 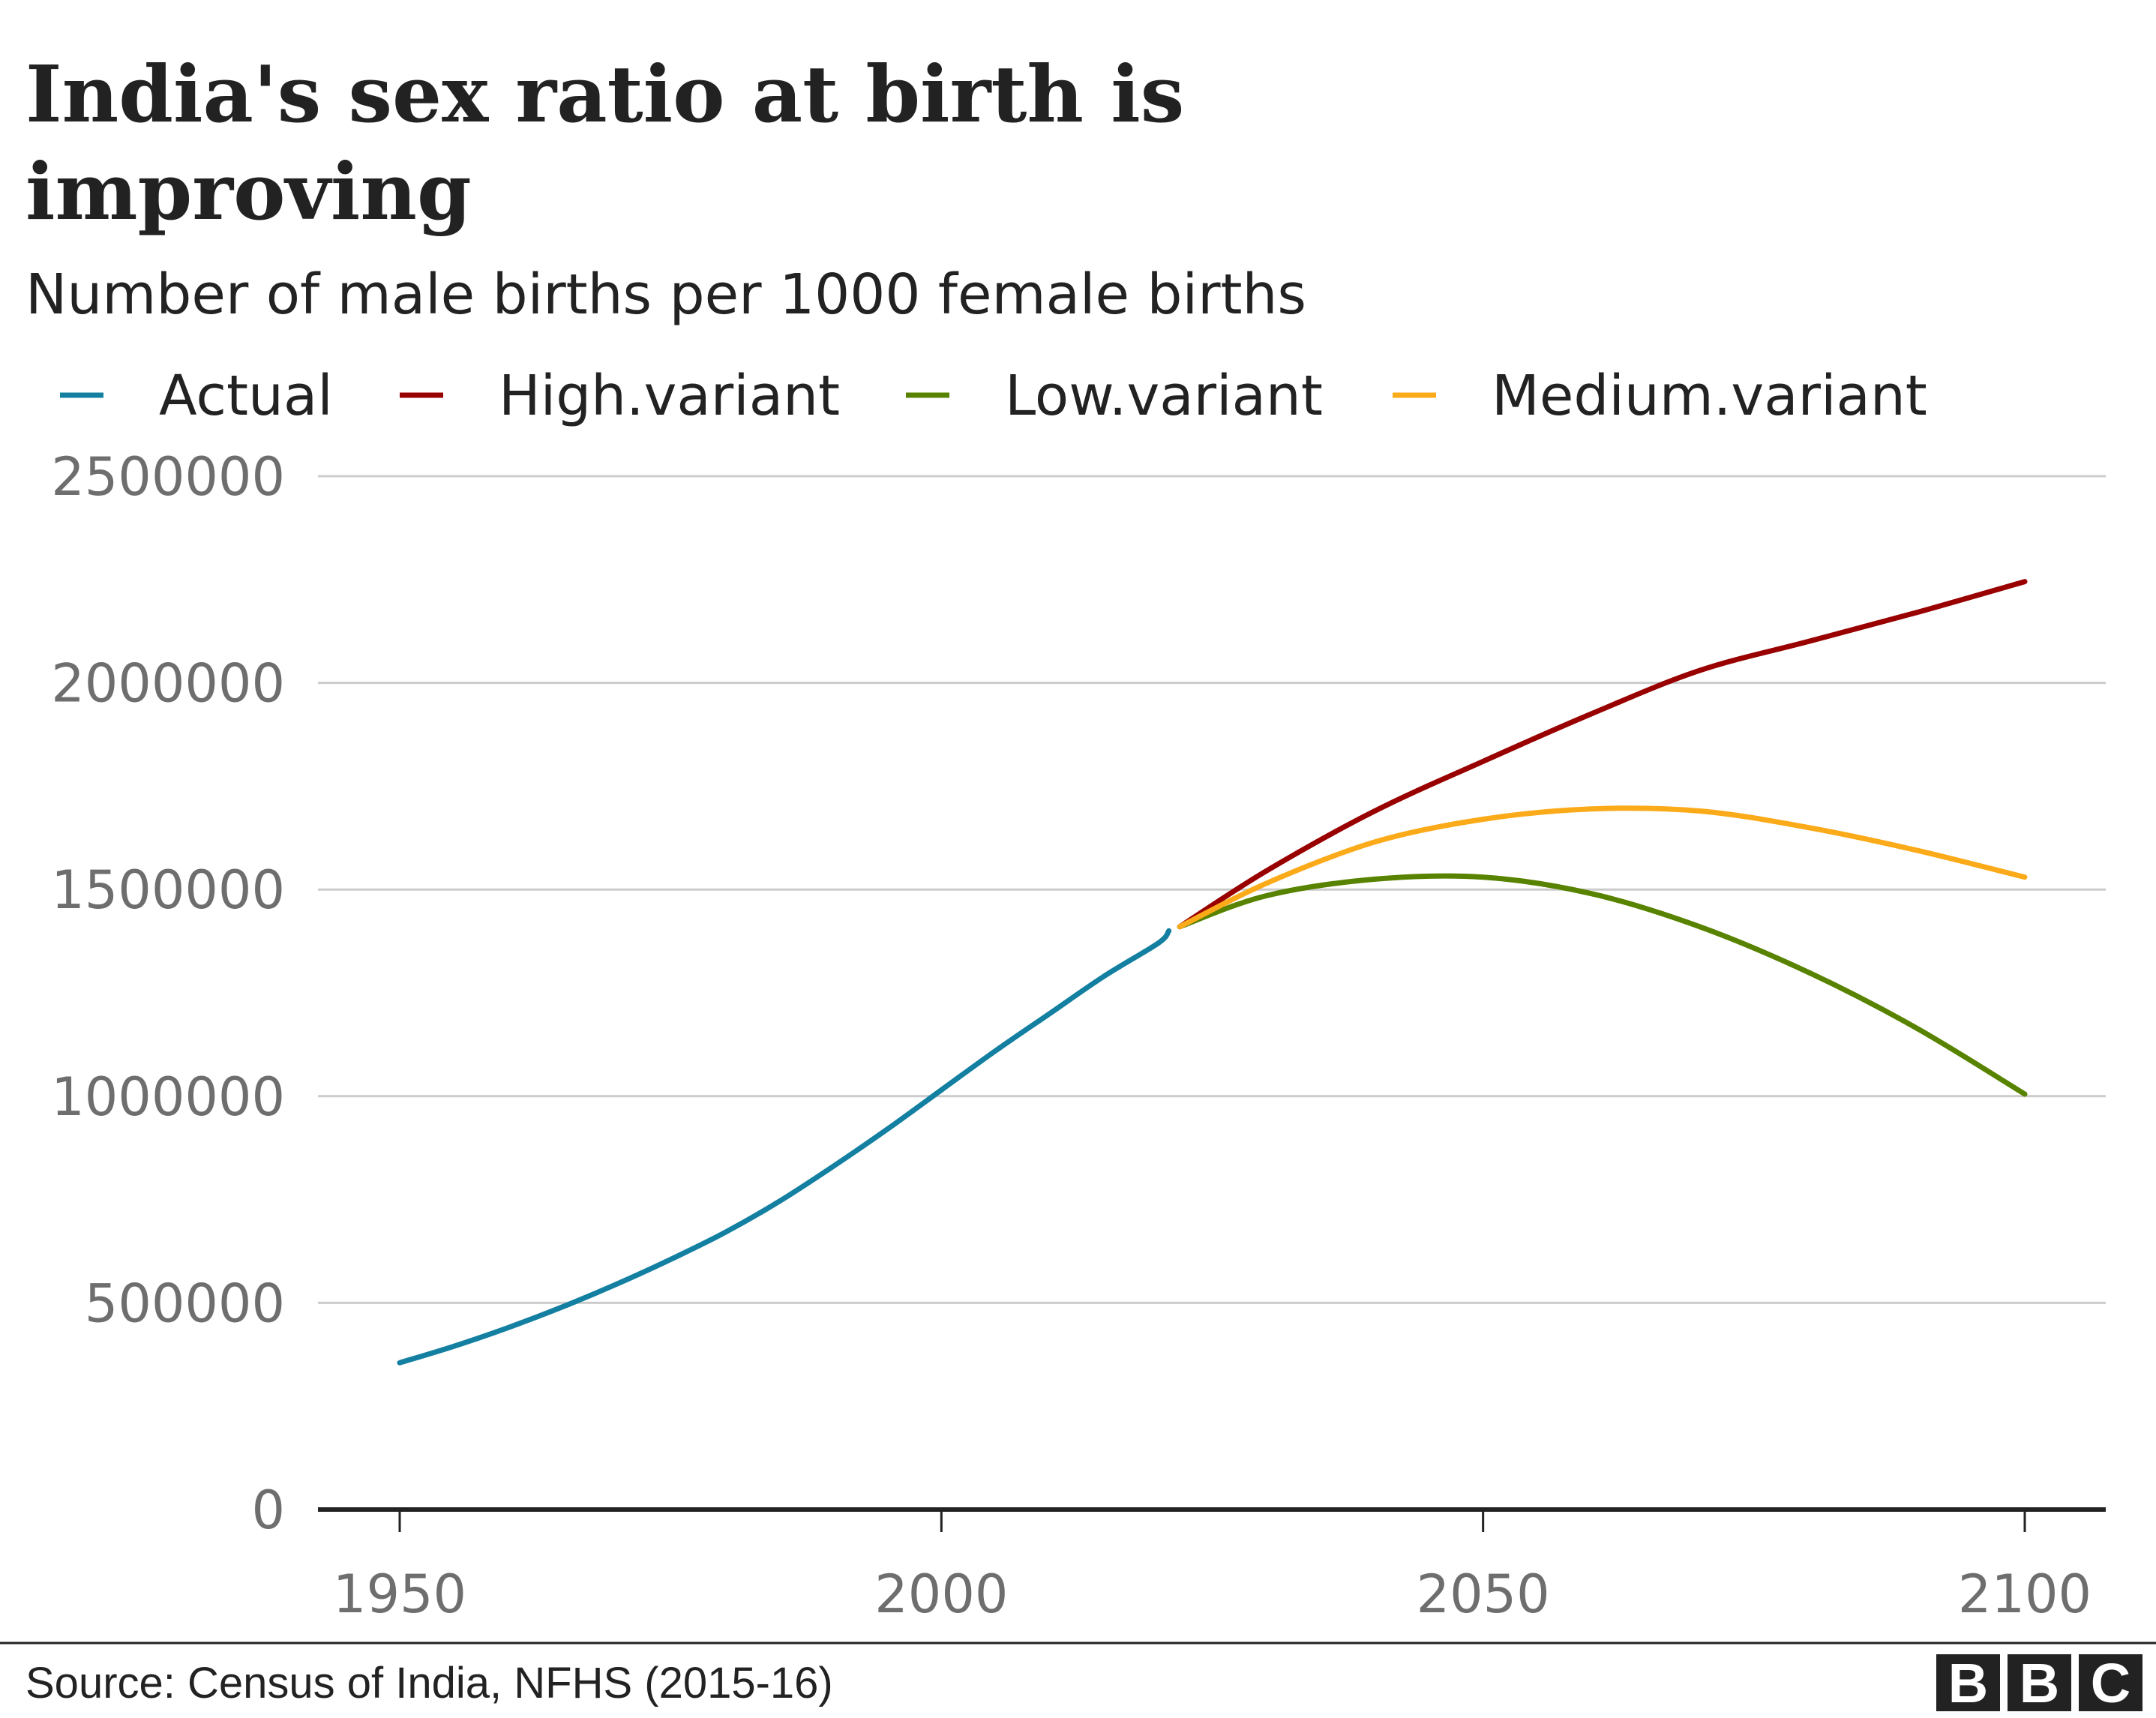 I want to click on source-note: Source: Census of India, NFHS (2015-16), so click(x=429, y=1683).